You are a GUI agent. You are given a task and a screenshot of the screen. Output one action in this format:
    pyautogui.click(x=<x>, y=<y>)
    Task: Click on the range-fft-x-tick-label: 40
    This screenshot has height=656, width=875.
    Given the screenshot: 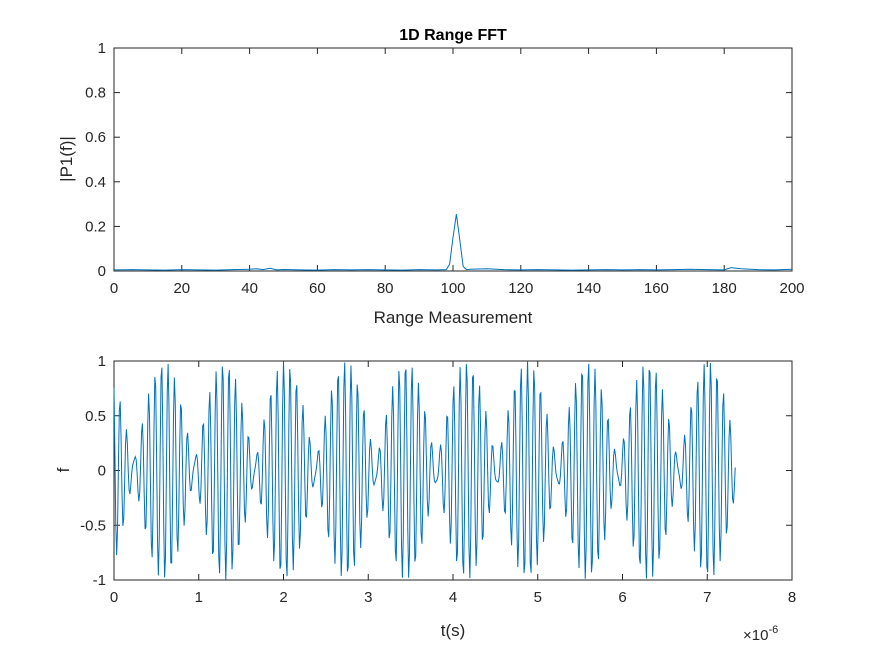 What is the action you would take?
    pyautogui.click(x=249, y=288)
    